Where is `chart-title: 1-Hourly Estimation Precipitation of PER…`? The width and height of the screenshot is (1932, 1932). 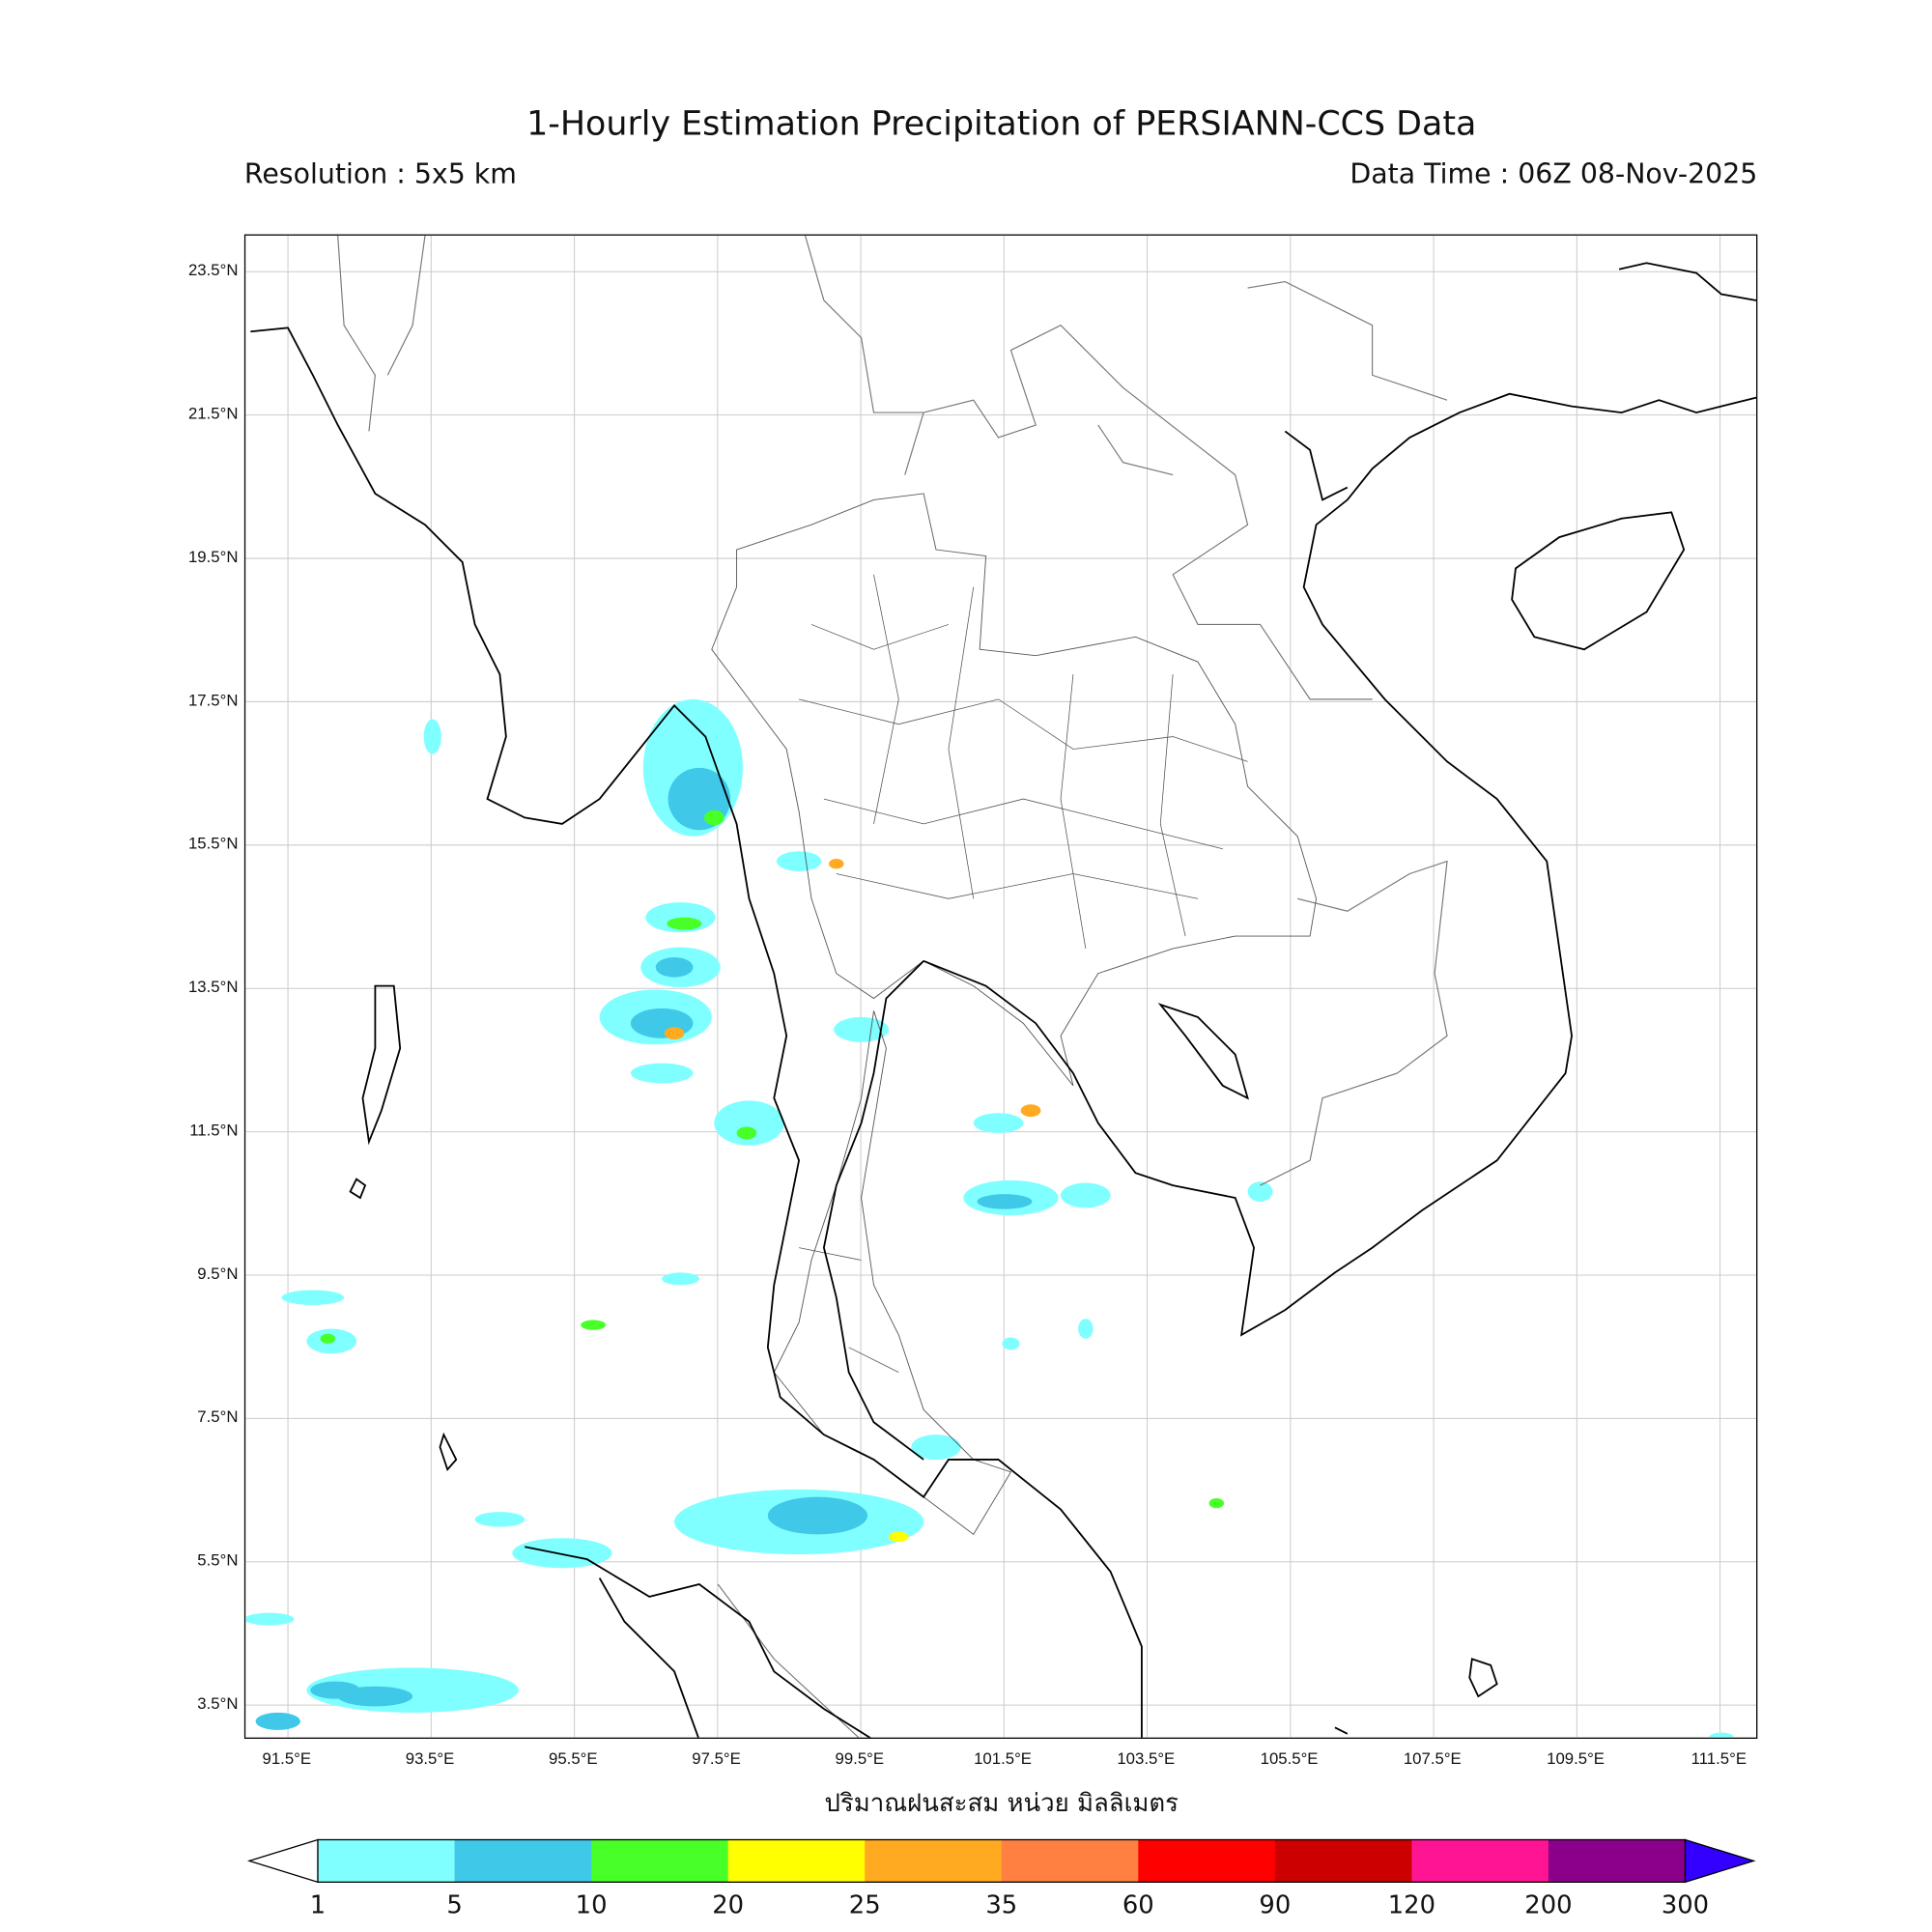 chart-title: 1-Hourly Estimation Precipitation of PER… is located at coordinates (1002, 124).